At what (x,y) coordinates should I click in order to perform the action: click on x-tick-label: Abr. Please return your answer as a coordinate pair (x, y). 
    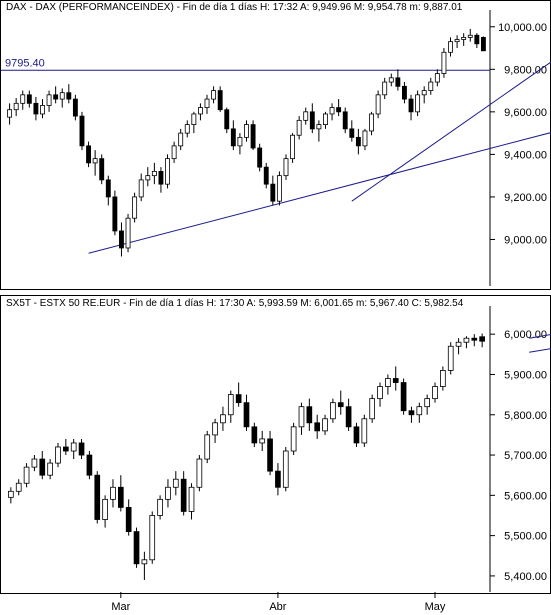
    Looking at the image, I should click on (277, 607).